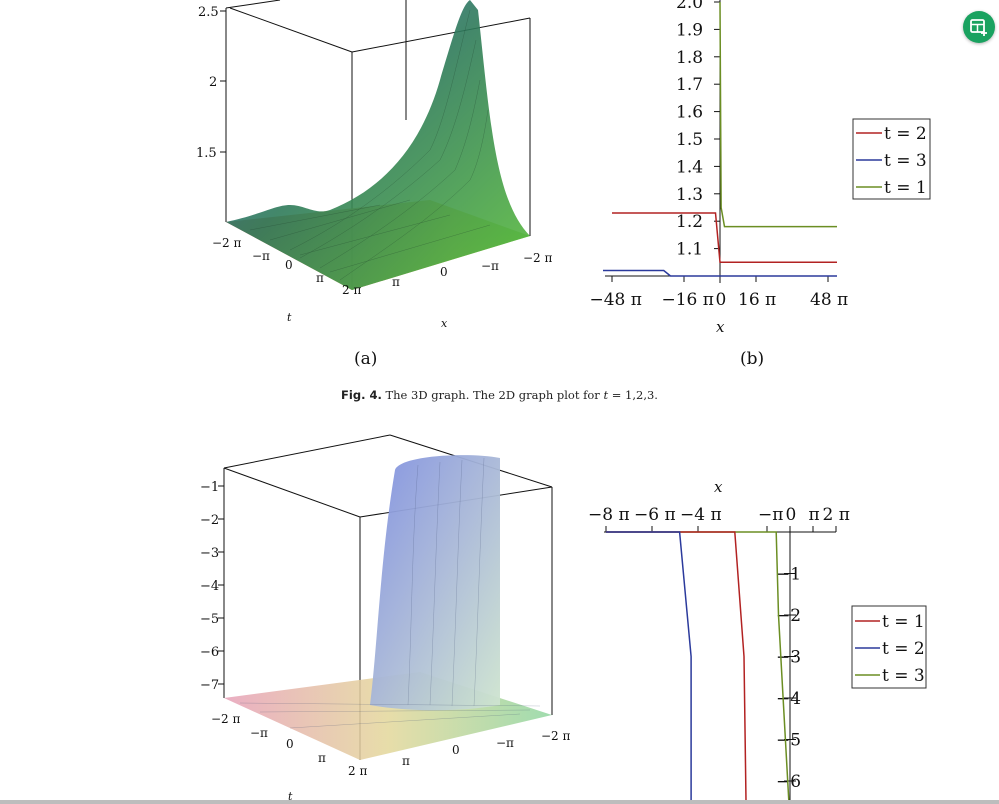  What do you see at coordinates (770, 515) in the screenshot?
I see `x-tick-label: −π` at bounding box center [770, 515].